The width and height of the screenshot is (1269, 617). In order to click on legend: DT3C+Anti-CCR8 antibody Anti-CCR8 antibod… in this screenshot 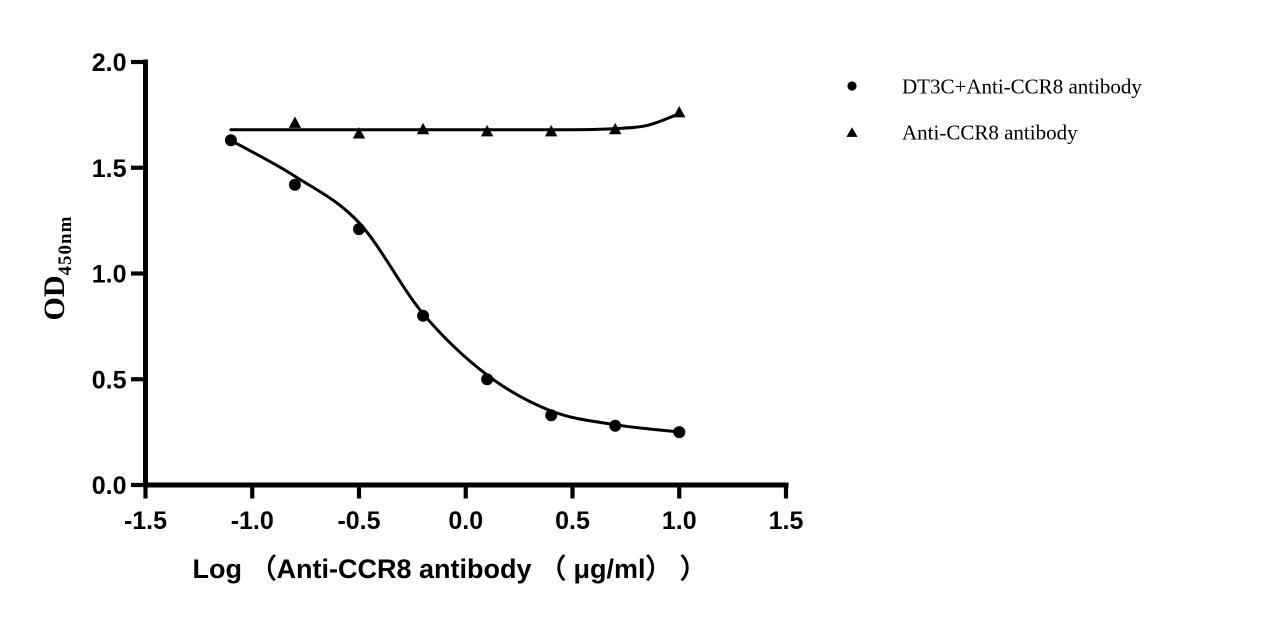, I will do `click(994, 110)`.